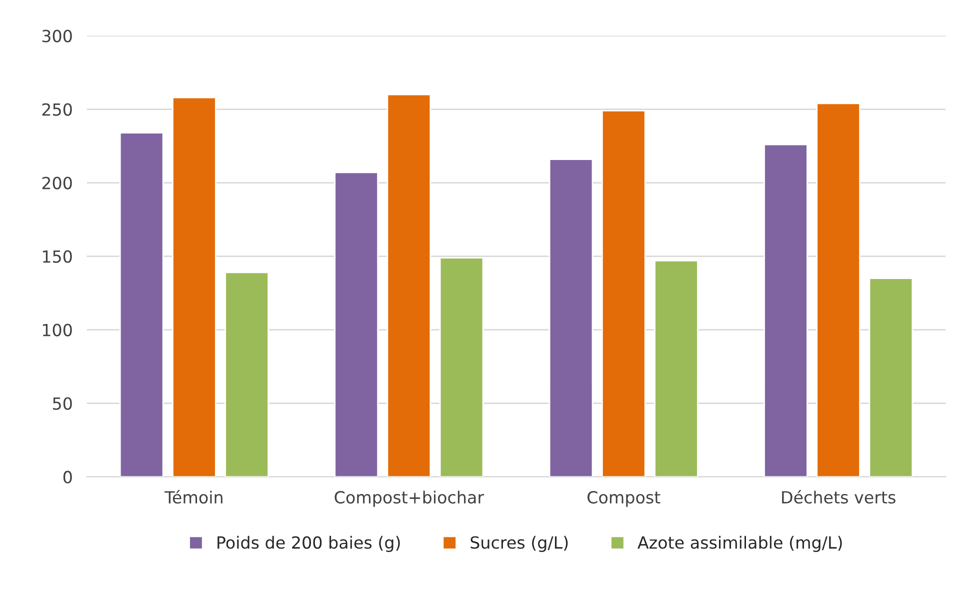 The width and height of the screenshot is (965, 596). Describe the element at coordinates (309, 544) in the screenshot. I see `legend-label: Poids de 200 baies (g)` at that location.